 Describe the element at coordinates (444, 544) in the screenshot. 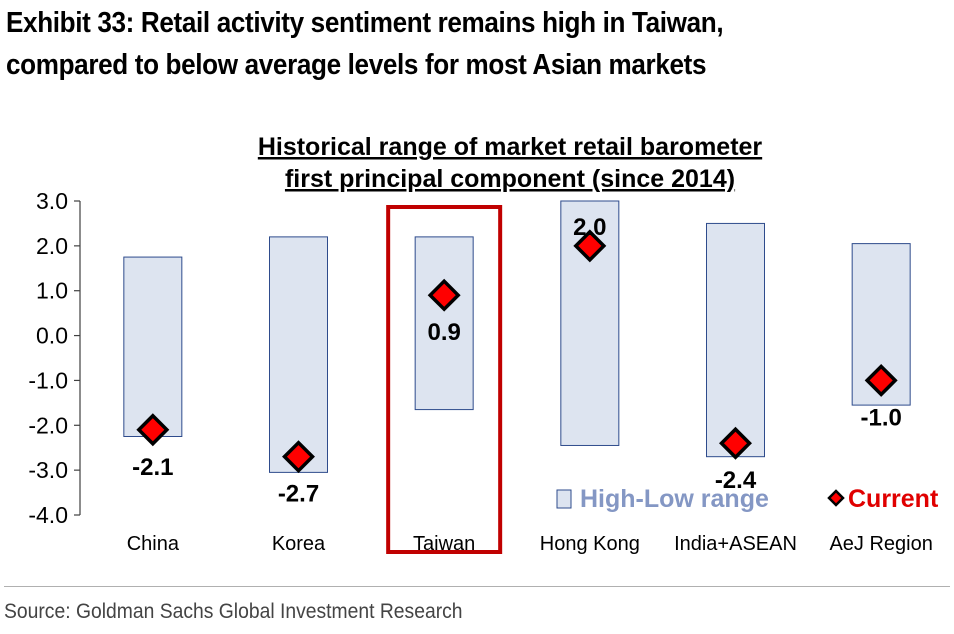

I see `x-tick-label: Taiwan` at that location.